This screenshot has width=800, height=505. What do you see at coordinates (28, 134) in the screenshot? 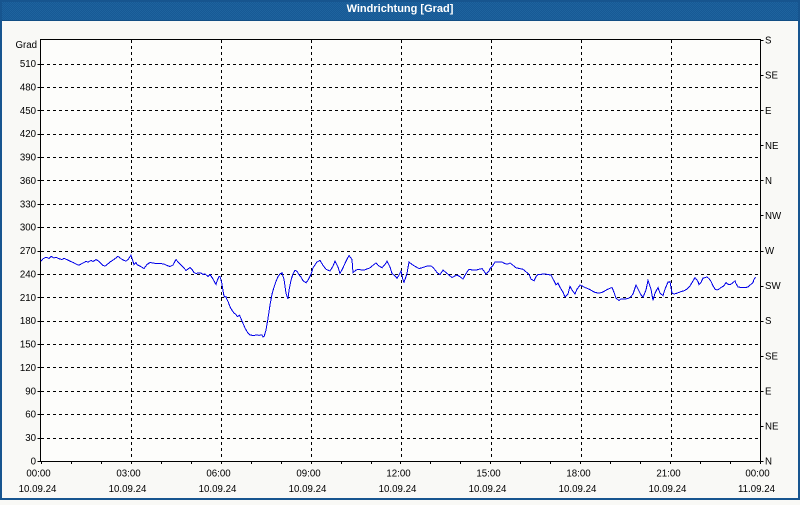
I see `svg-text: 420` at bounding box center [28, 134].